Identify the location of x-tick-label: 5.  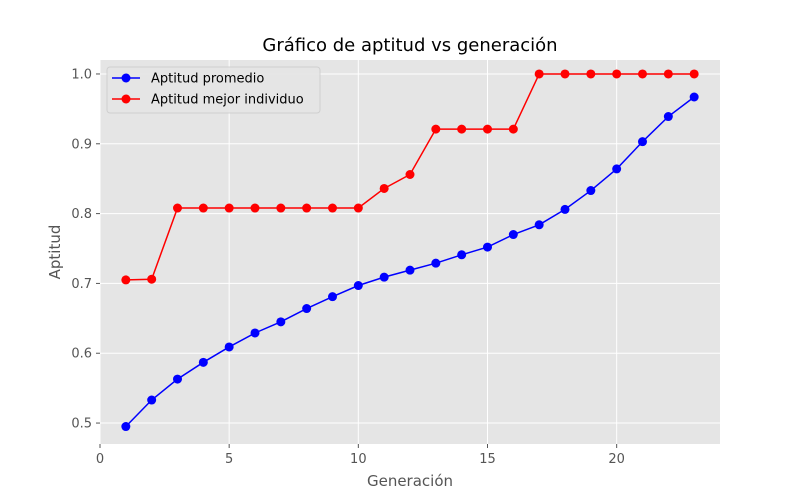
(229, 459).